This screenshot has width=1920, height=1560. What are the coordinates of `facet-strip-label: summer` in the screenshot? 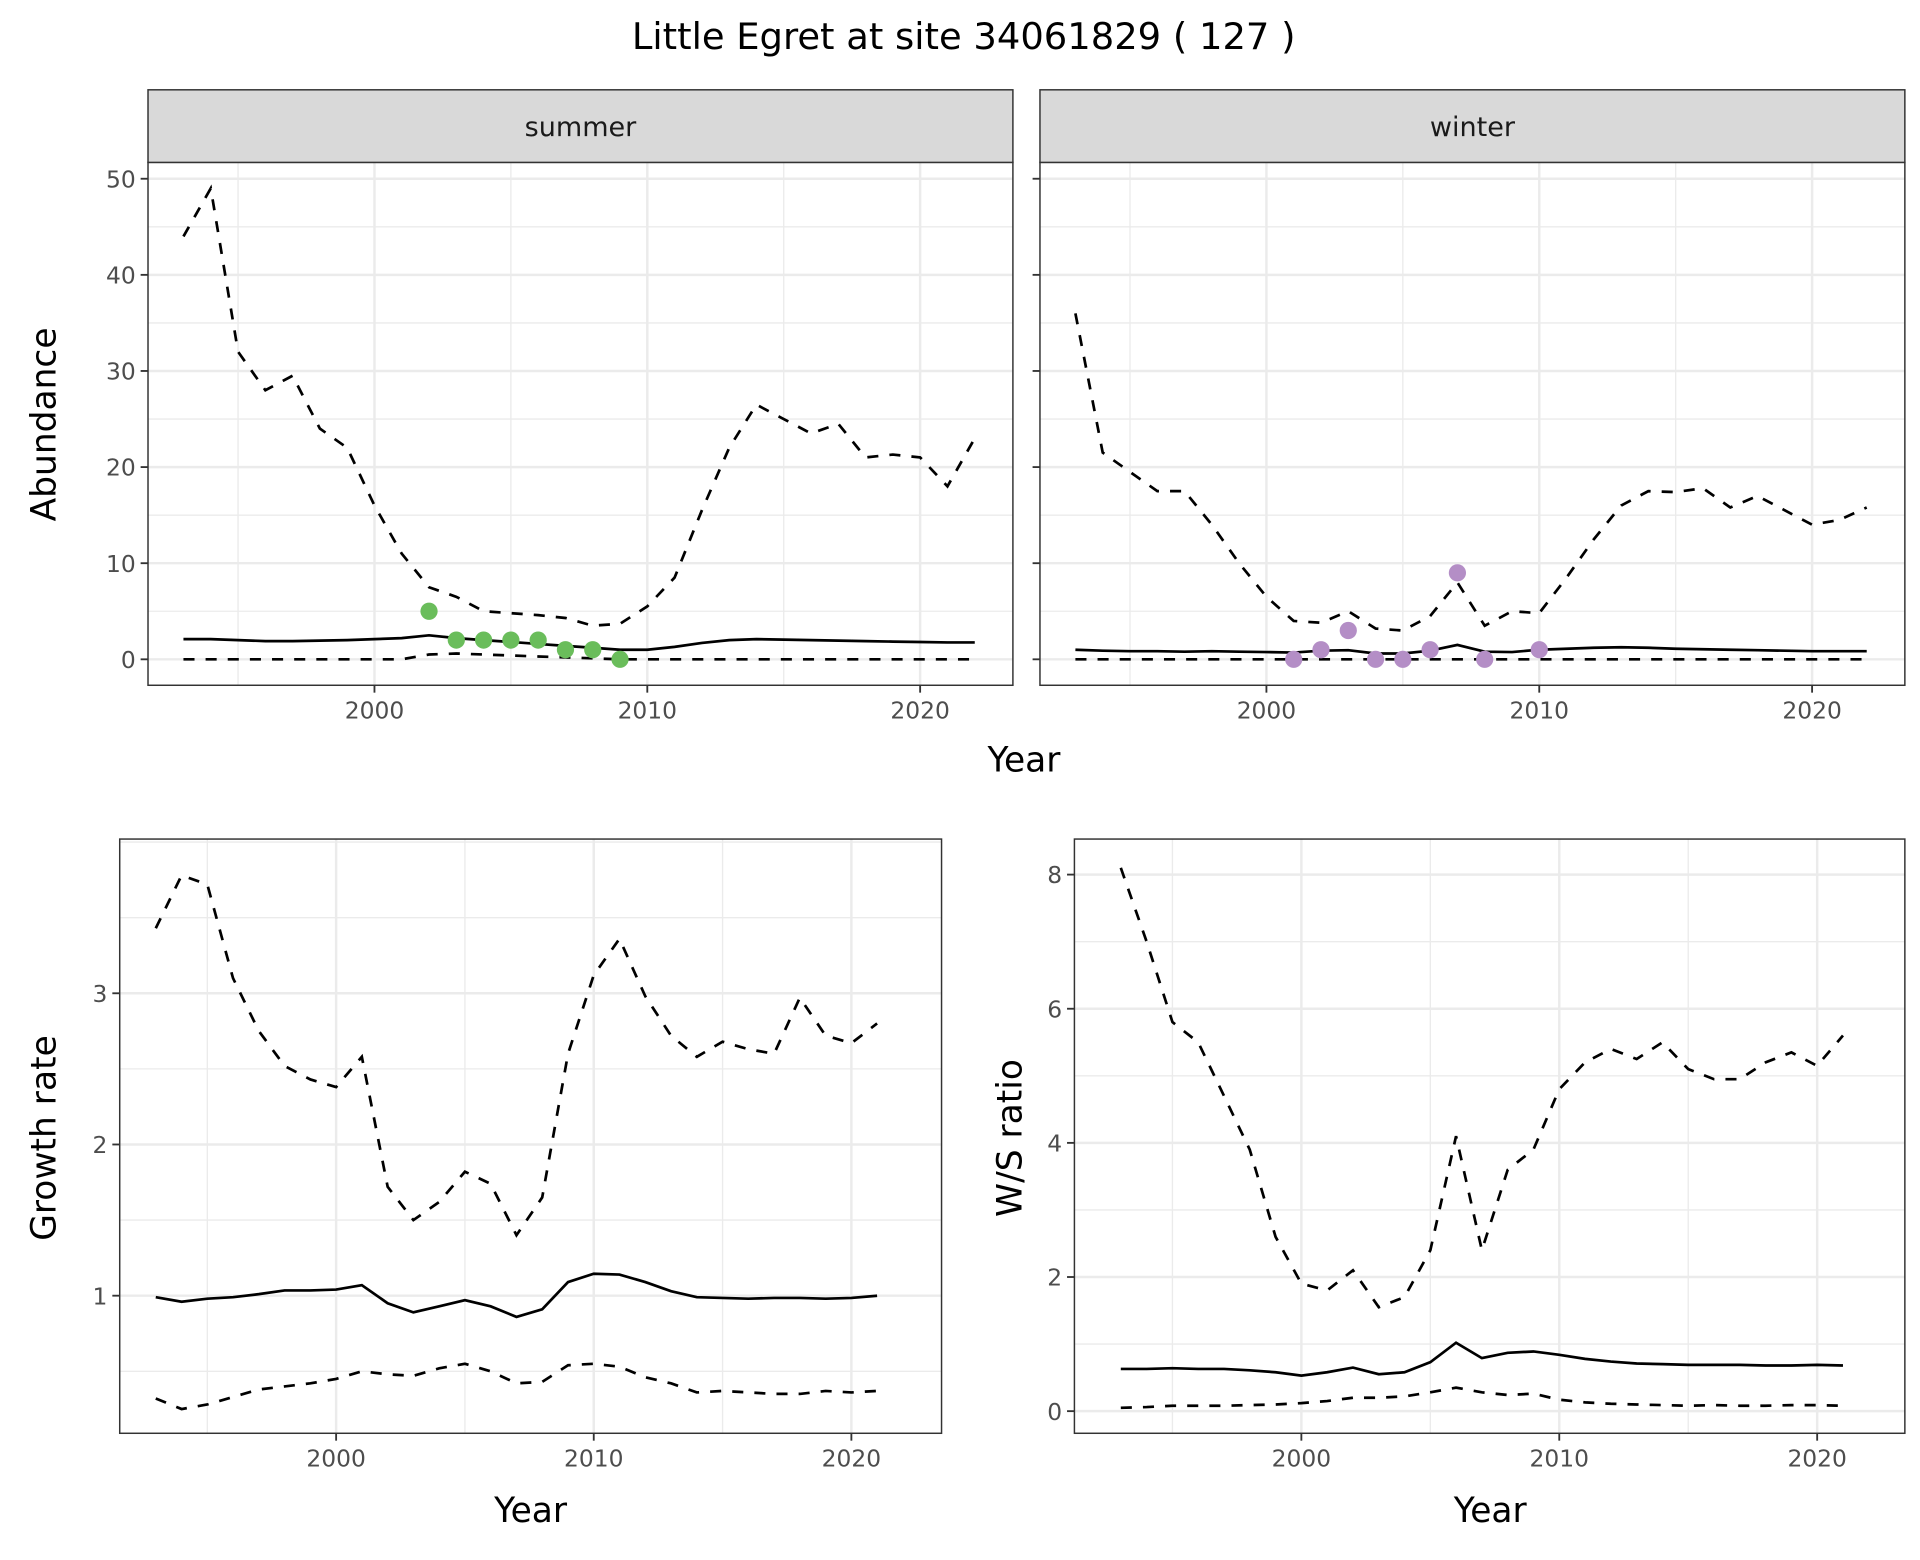 It's located at (581, 127).